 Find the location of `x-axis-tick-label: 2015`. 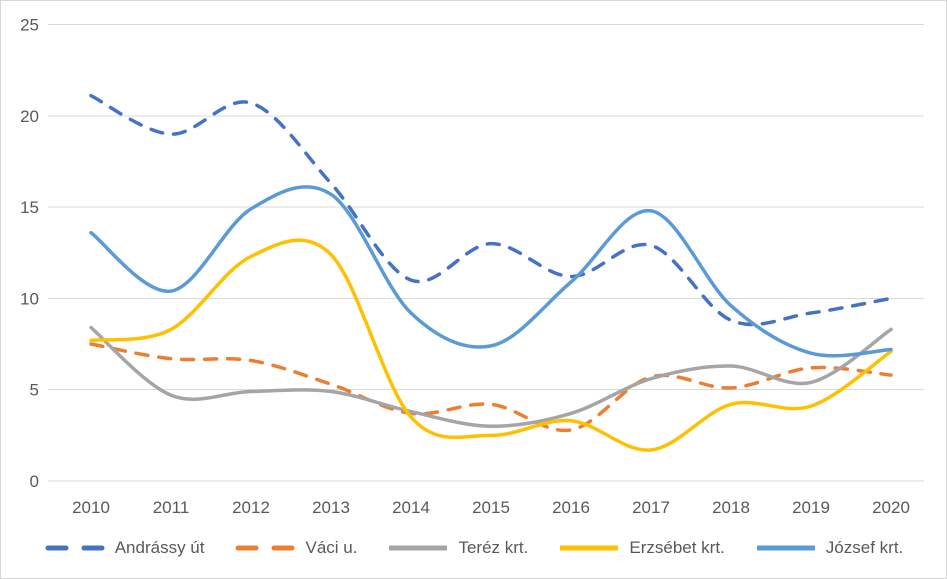

x-axis-tick-label: 2015 is located at coordinates (491, 507).